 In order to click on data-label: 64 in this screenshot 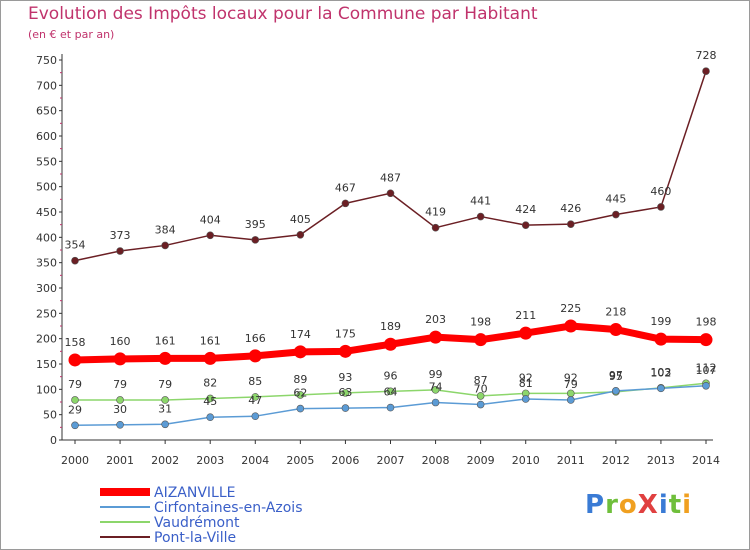, I will do `click(391, 392)`.